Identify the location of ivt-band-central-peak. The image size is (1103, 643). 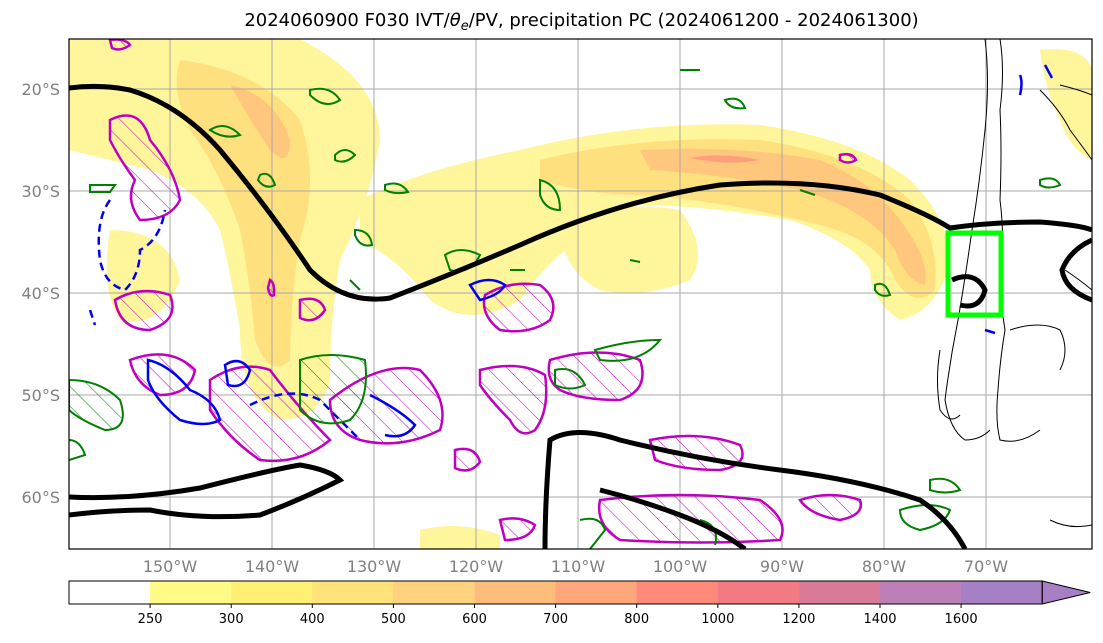
(725, 159).